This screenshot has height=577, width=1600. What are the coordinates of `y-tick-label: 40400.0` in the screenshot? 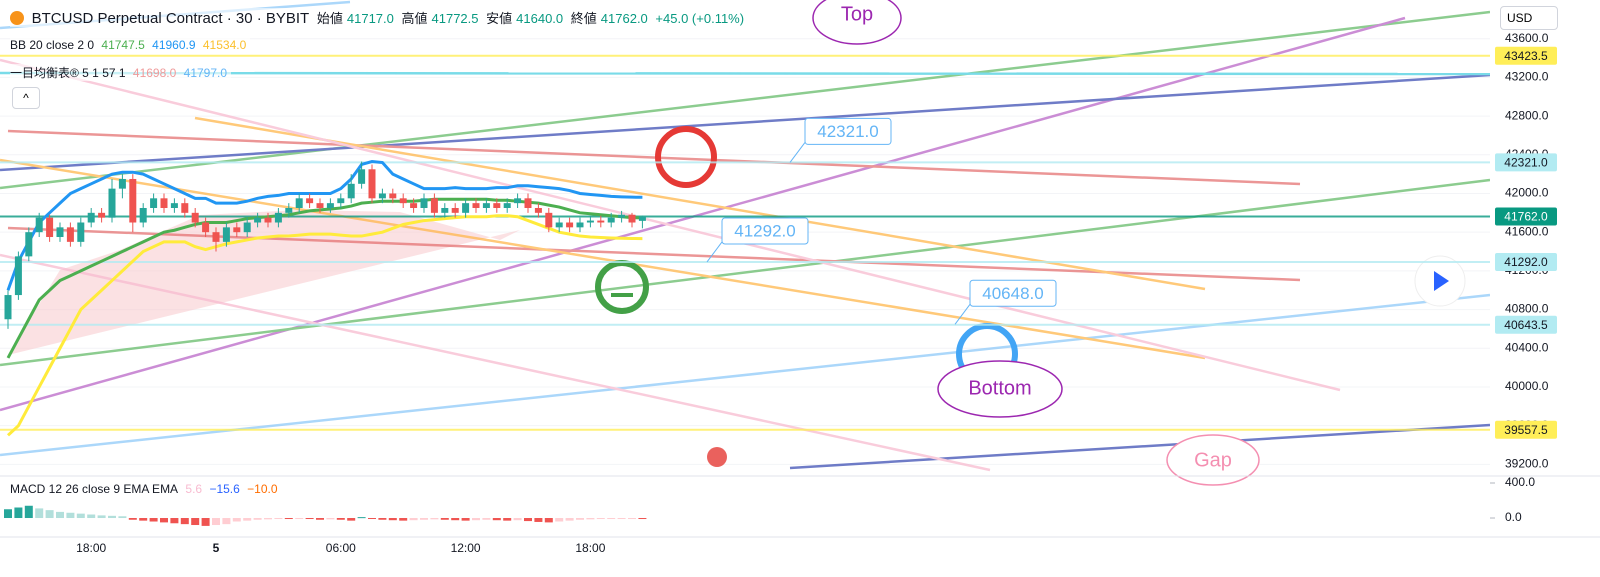 It's located at (1527, 347).